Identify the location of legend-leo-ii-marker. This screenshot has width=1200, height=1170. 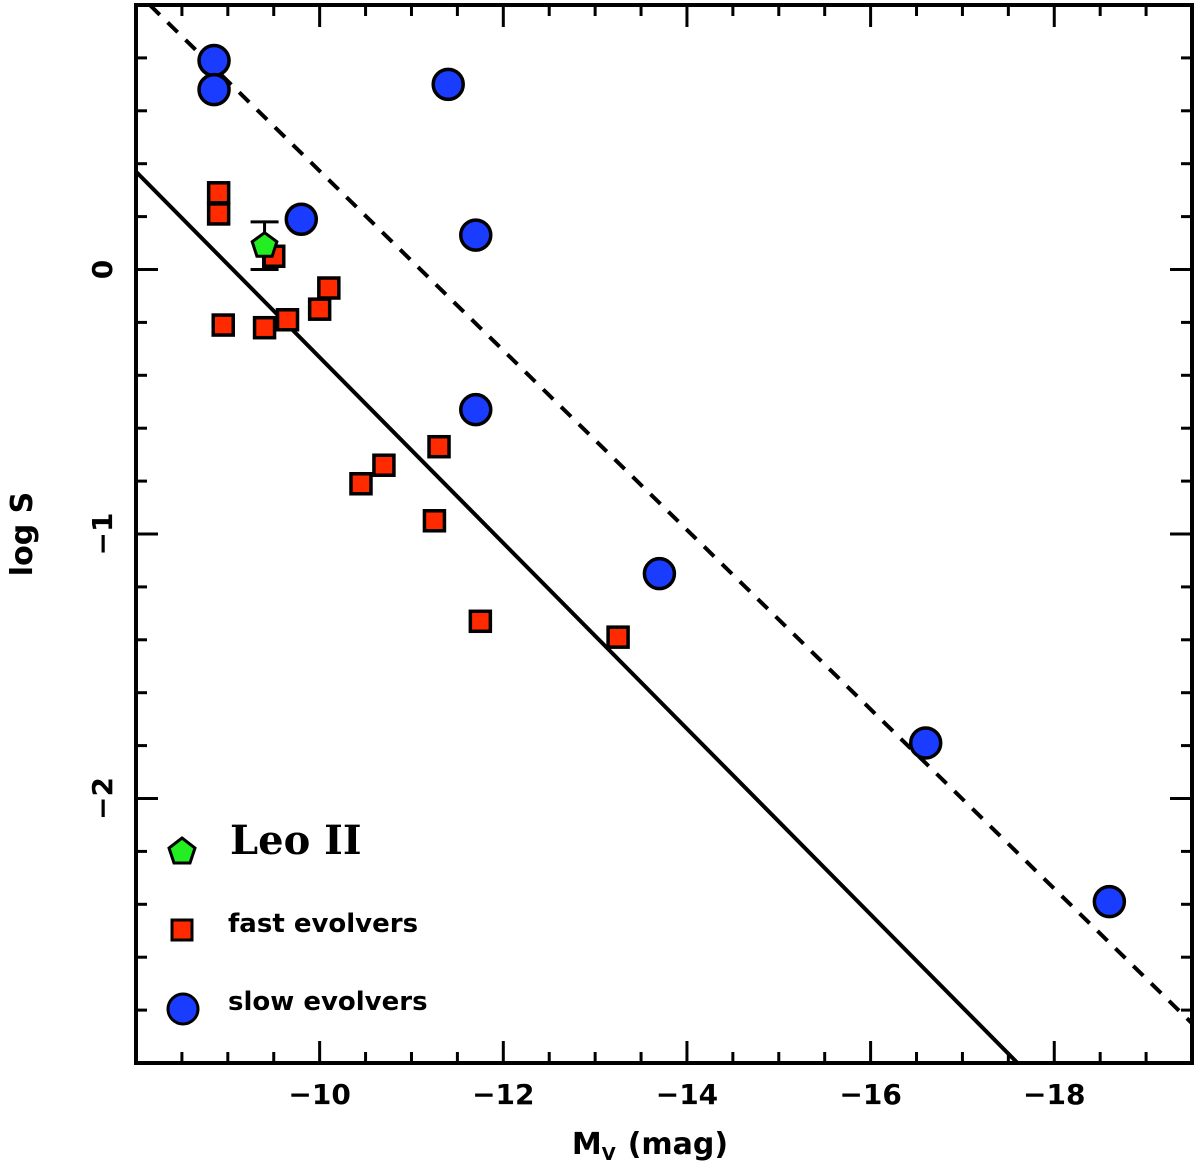
(182, 850).